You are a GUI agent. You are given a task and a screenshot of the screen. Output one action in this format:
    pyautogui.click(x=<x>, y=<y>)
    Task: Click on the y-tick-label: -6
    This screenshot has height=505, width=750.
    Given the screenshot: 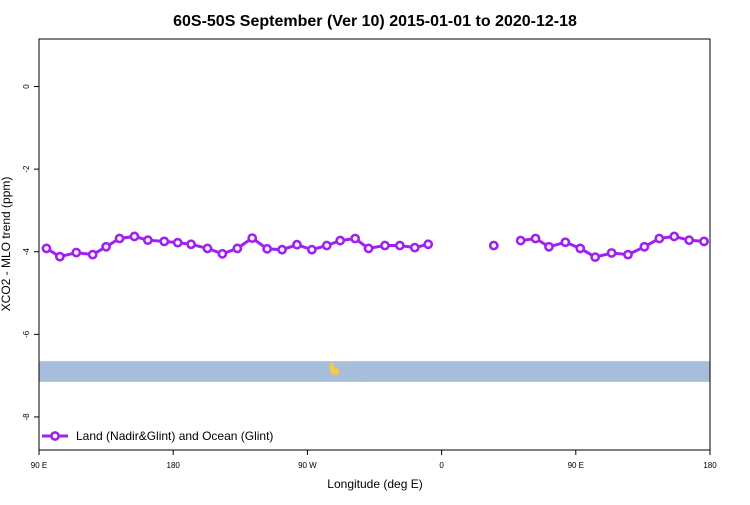 What is the action you would take?
    pyautogui.click(x=26, y=334)
    